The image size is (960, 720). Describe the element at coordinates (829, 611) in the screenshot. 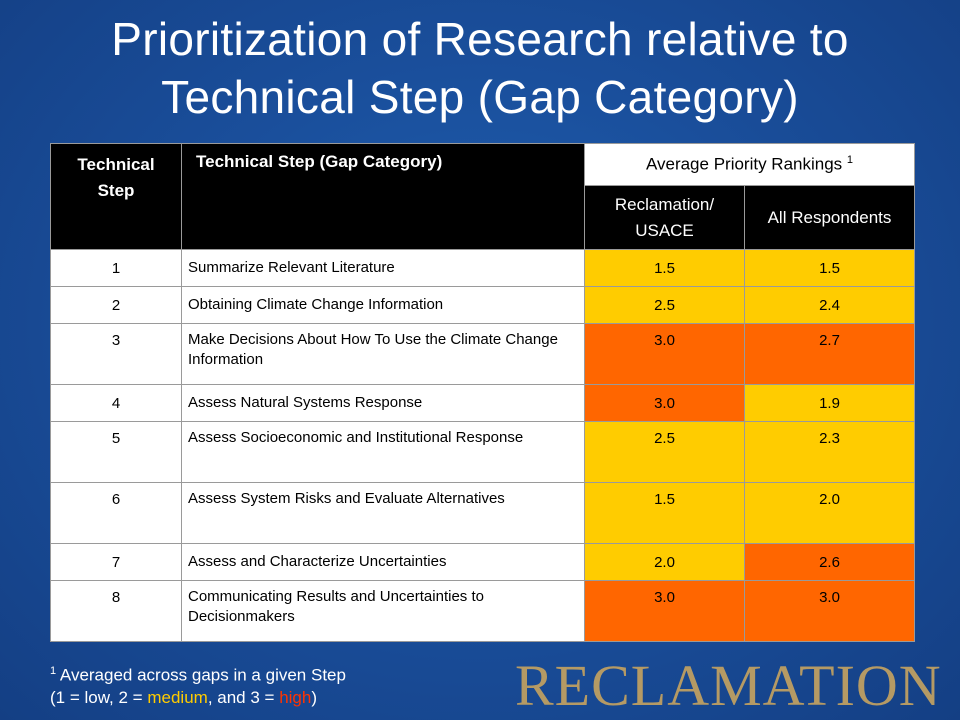

I see `all-respondents-rank: 3.0` at that location.